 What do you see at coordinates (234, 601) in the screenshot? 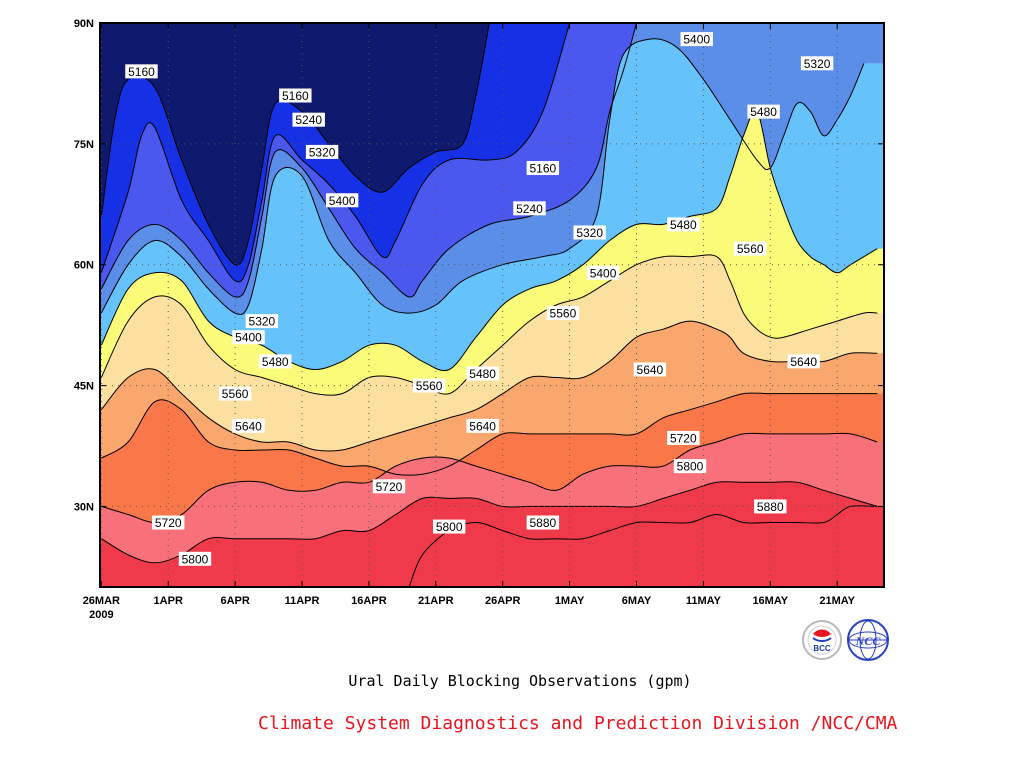
I see `x-tick-label: 6APR` at bounding box center [234, 601].